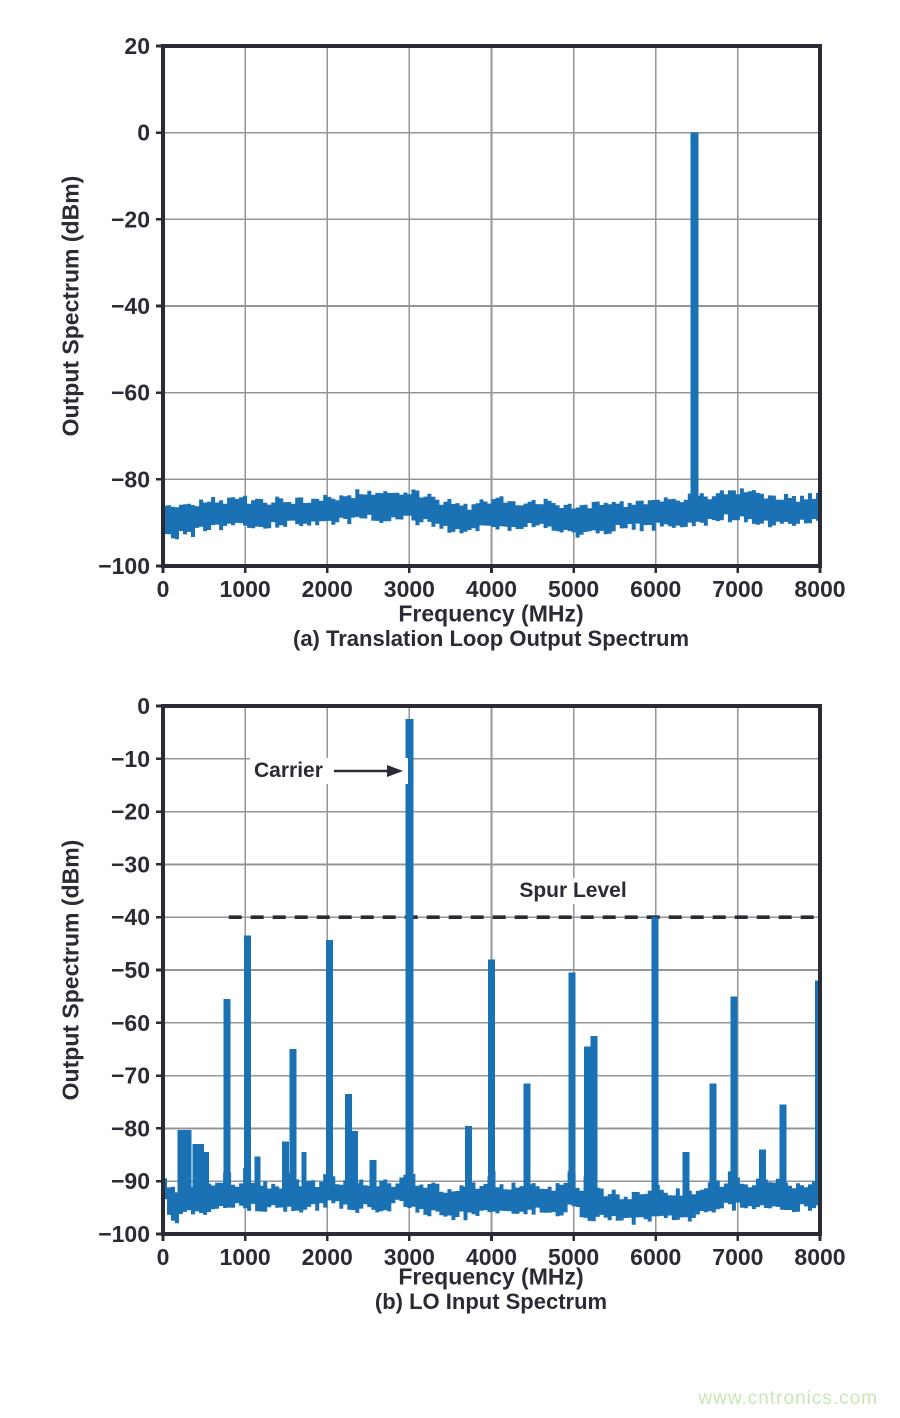  Describe the element at coordinates (70, 970) in the screenshot. I see `y-axis-label-b: Output Spectrum (dBm)` at that location.